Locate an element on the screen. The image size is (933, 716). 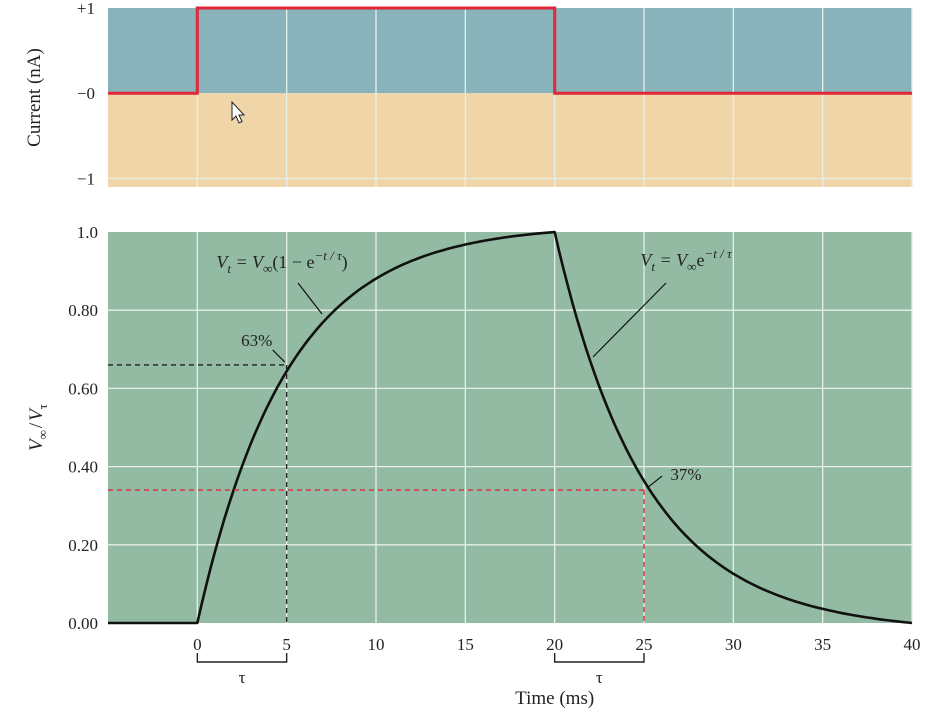
decay-equation-part: ∞ is located at coordinates (691, 266).